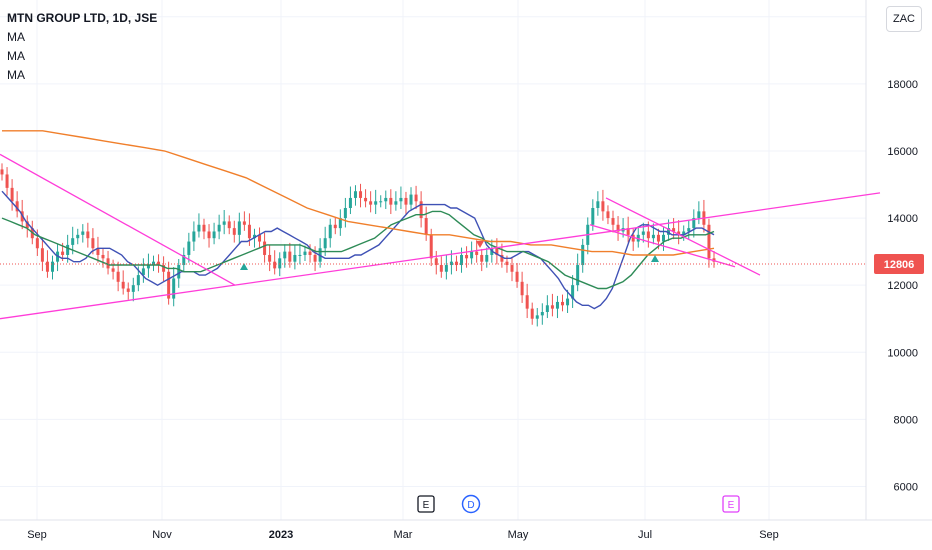  Describe the element at coordinates (902, 219) in the screenshot. I see `price-tick-label: 14000` at that location.